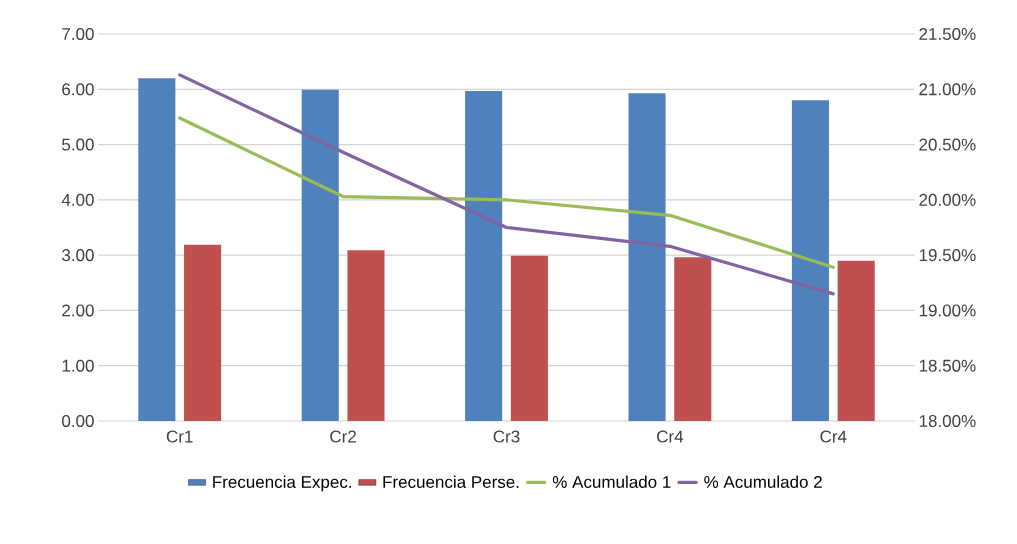 The height and width of the screenshot is (544, 1017). I want to click on y-tick-label: 2.00, so click(78, 310).